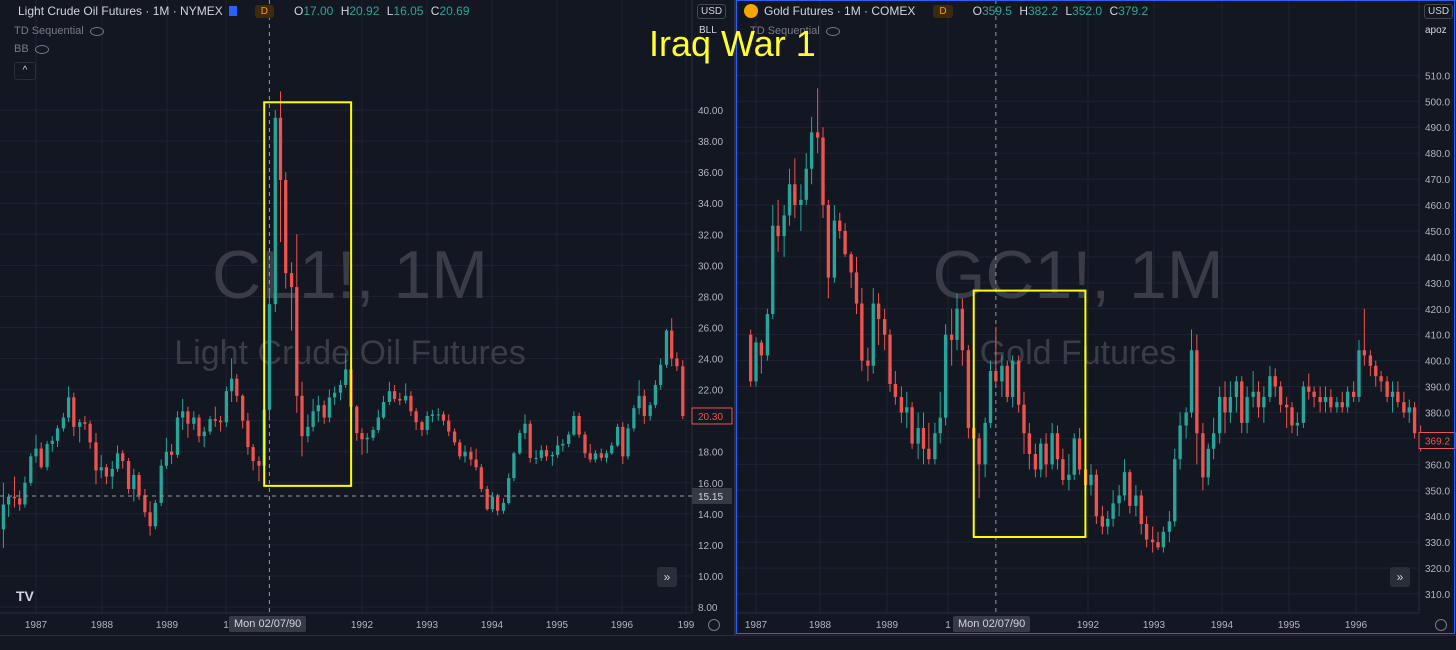 The image size is (1456, 650). I want to click on unit-selector: apoz, so click(1436, 30).